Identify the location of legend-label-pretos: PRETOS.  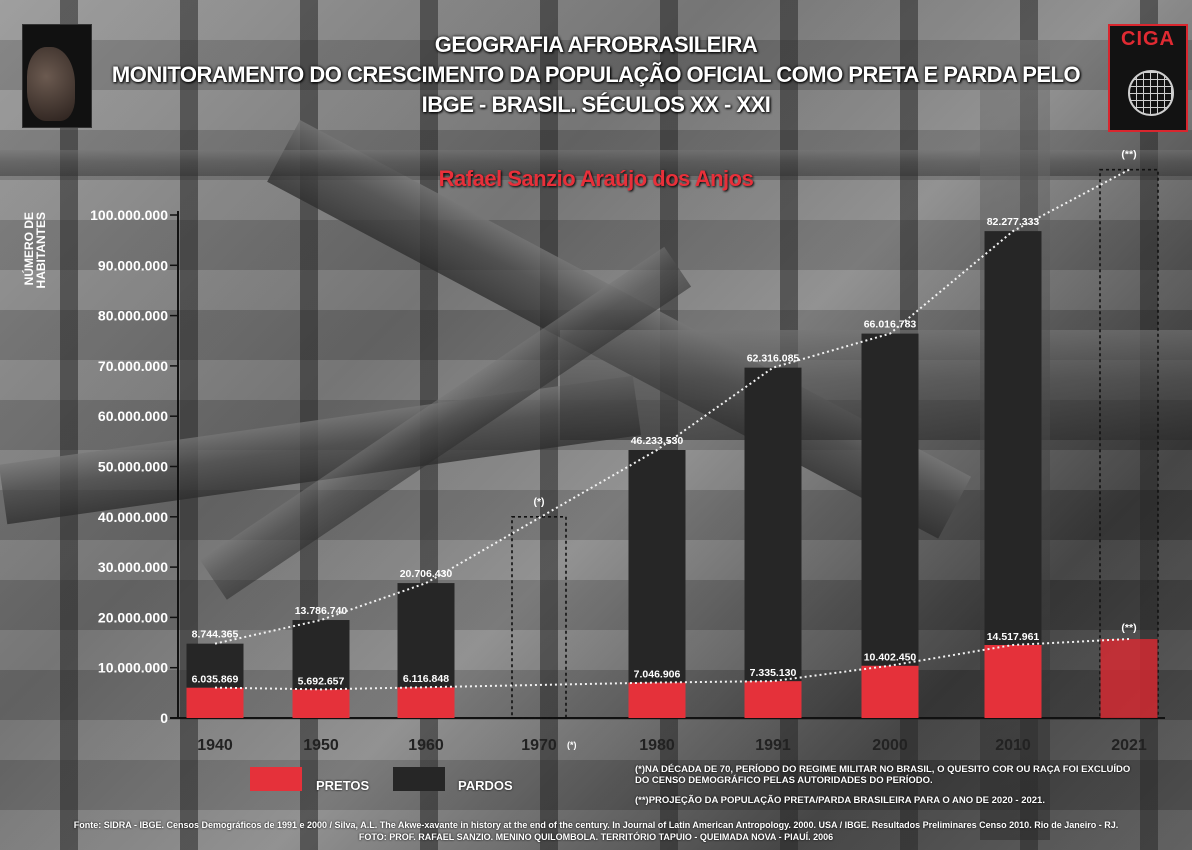
(343, 785).